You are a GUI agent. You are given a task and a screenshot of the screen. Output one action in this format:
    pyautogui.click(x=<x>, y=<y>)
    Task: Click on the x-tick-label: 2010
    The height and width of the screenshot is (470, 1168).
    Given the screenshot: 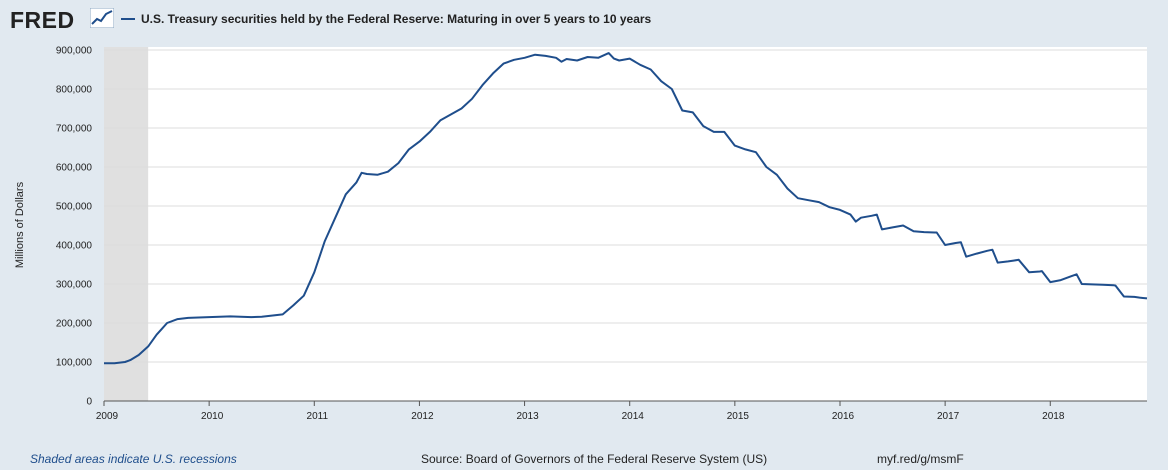 What is the action you would take?
    pyautogui.click(x=212, y=416)
    